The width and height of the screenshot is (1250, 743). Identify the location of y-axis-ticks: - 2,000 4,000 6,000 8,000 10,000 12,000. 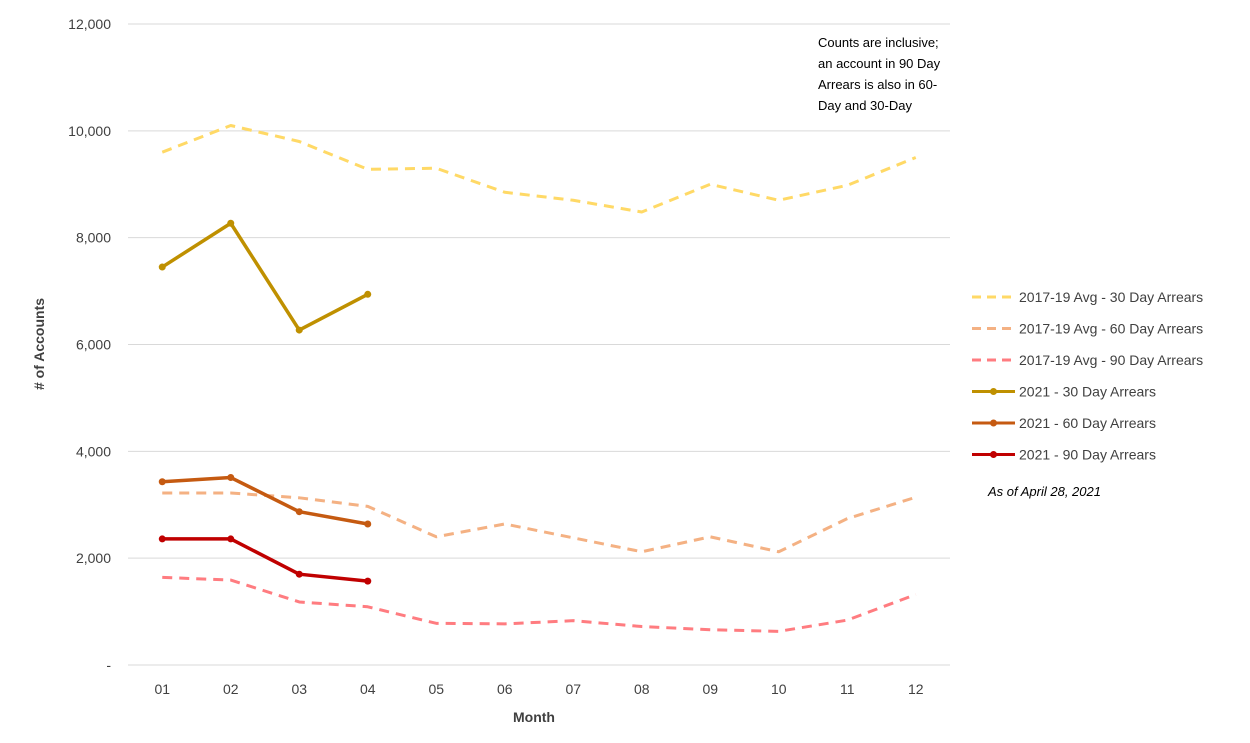
(89, 344).